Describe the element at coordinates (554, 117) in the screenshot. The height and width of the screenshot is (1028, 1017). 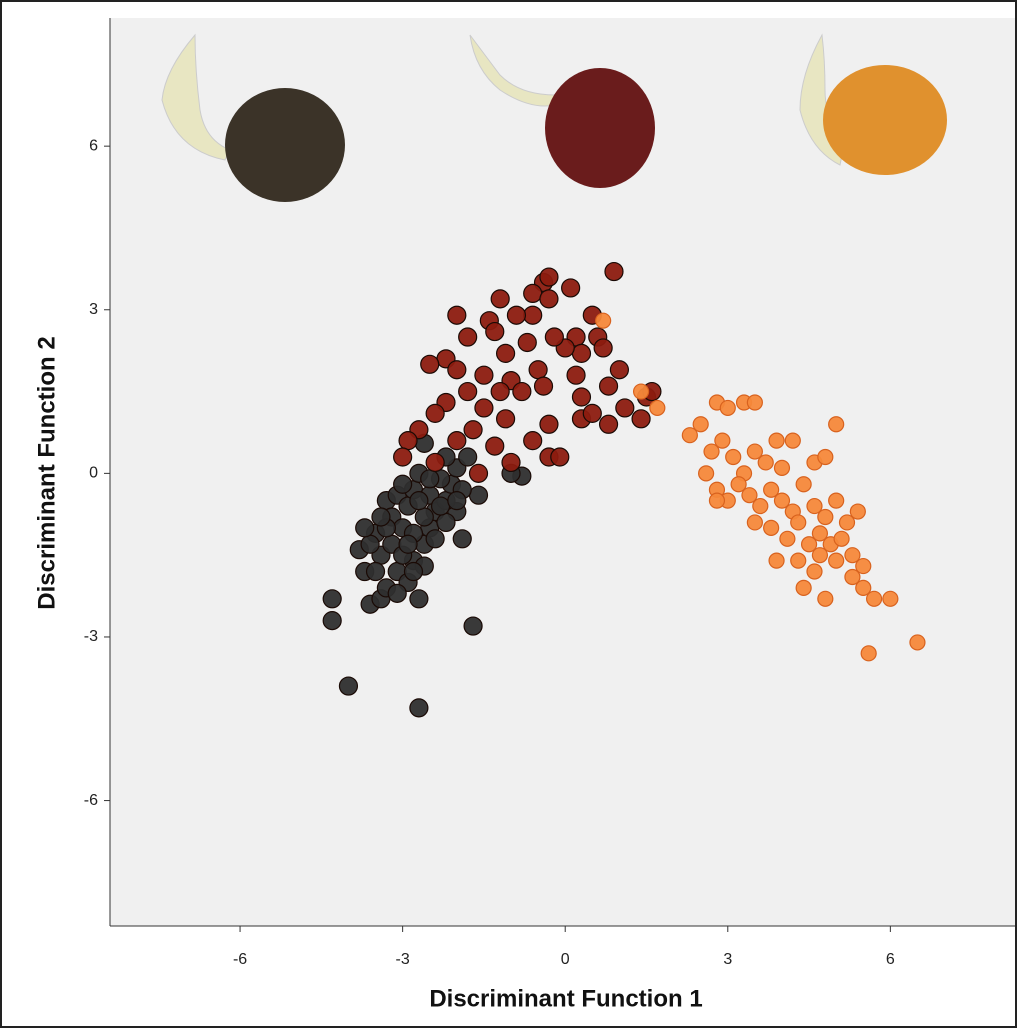
I see `seed-images` at that location.